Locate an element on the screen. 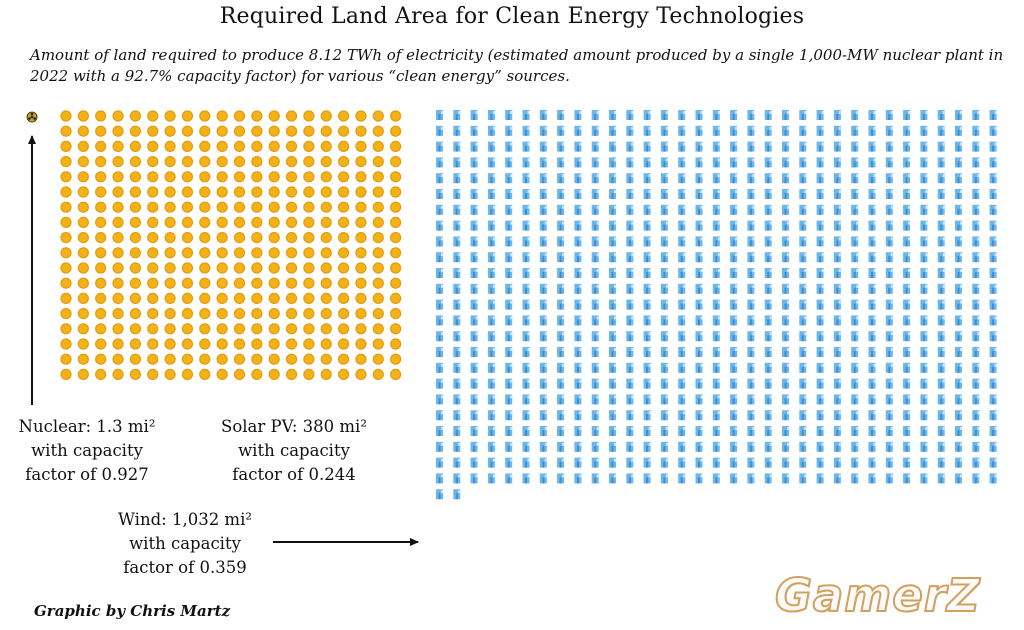 The width and height of the screenshot is (1024, 630). radiation-icon is located at coordinates (32, 117).